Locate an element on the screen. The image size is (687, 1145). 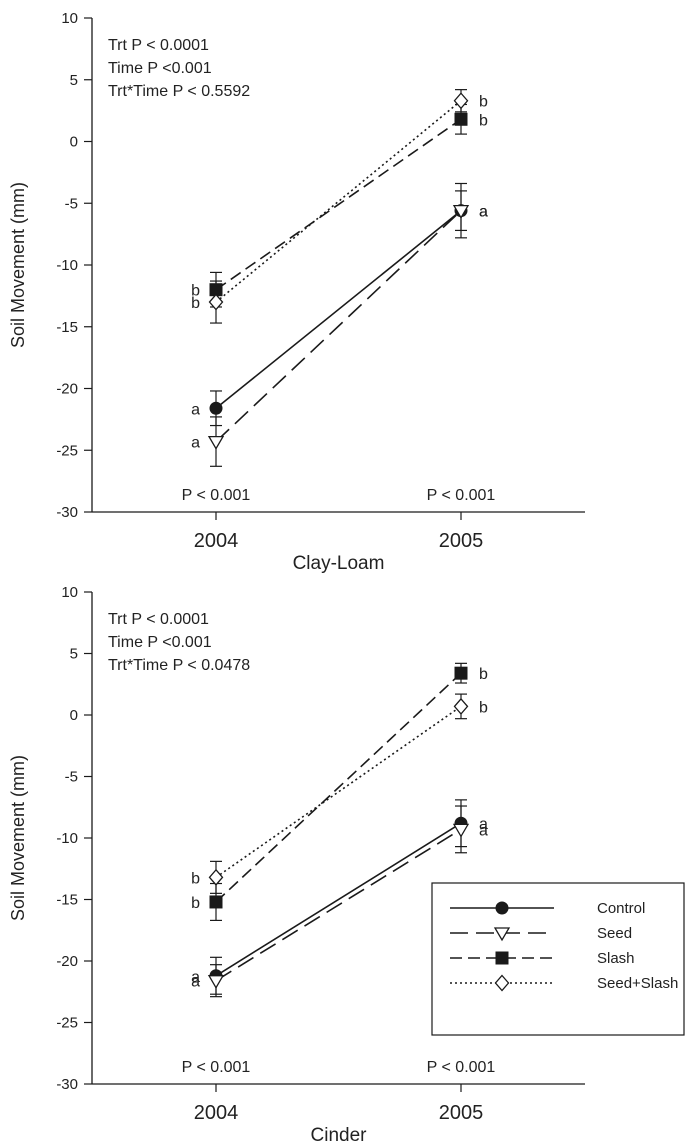
legend-label: Seed is located at coordinates (614, 933).